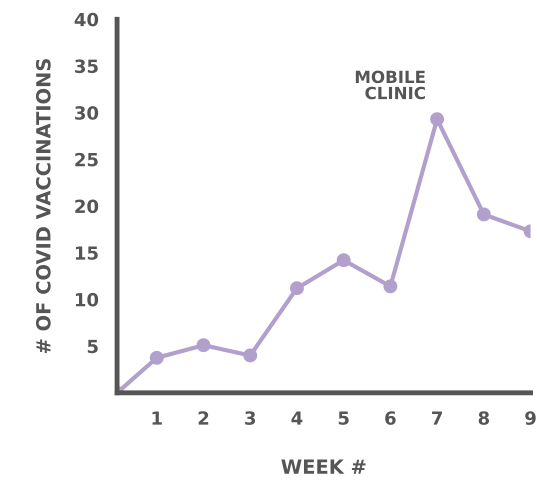 This screenshot has height=482, width=537. What do you see at coordinates (87, 253) in the screenshot?
I see `y-tick-label: 15` at bounding box center [87, 253].